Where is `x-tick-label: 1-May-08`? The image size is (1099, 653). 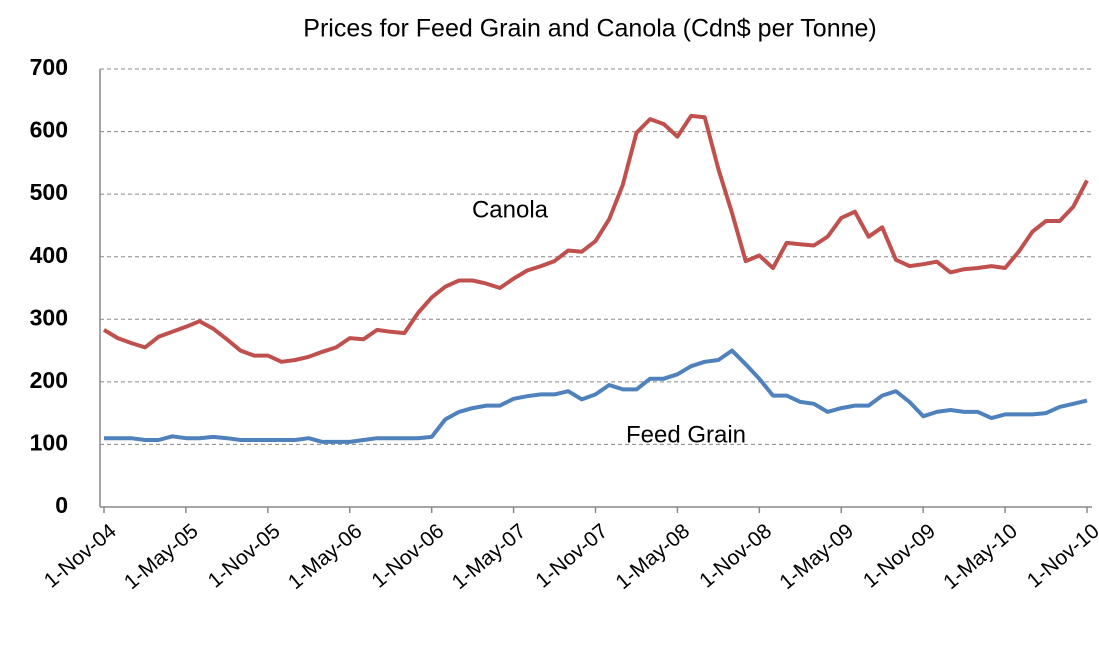 x-tick-label: 1-May-08 is located at coordinates (652, 556).